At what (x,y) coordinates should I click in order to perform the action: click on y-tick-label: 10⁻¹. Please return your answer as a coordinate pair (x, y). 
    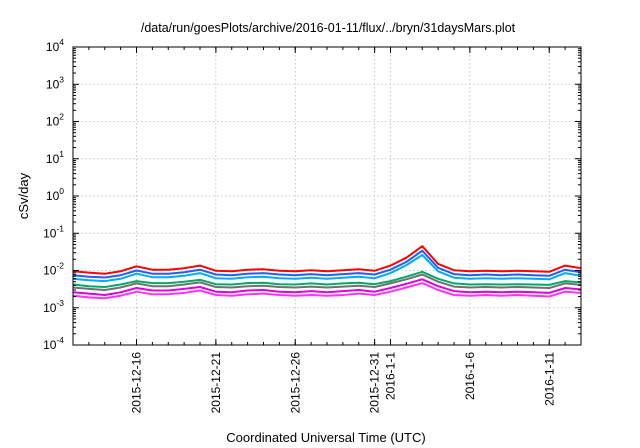
    Looking at the image, I should click on (53, 231).